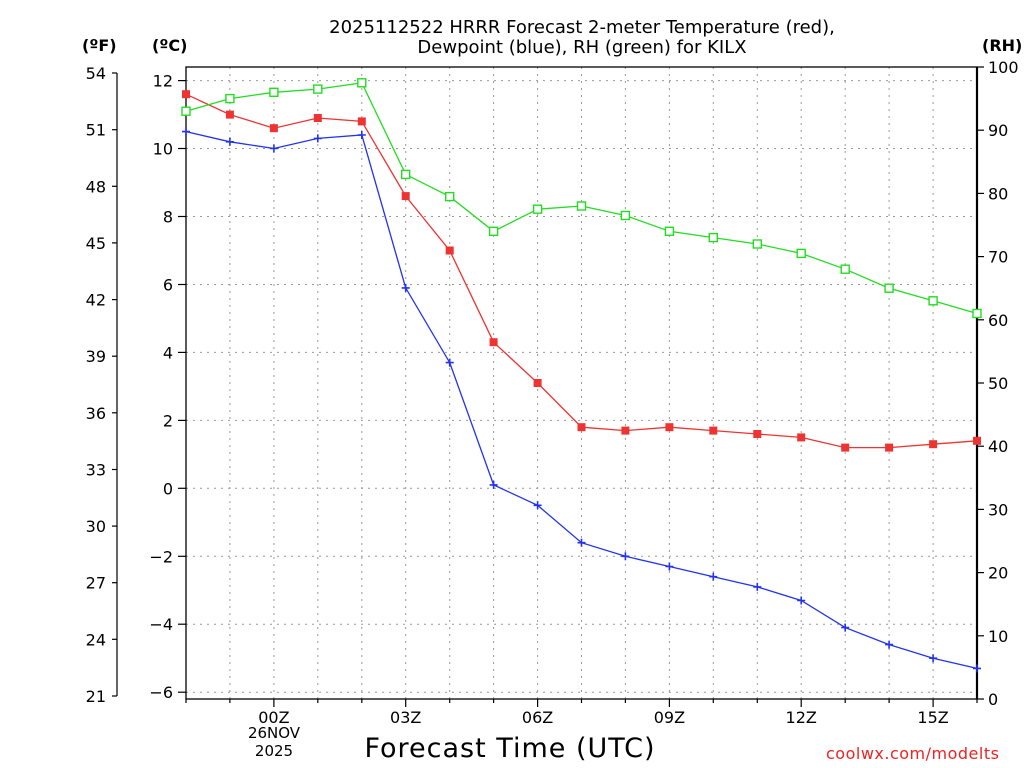  What do you see at coordinates (537, 717) in the screenshot?
I see `x-tick-label: 06Z` at bounding box center [537, 717].